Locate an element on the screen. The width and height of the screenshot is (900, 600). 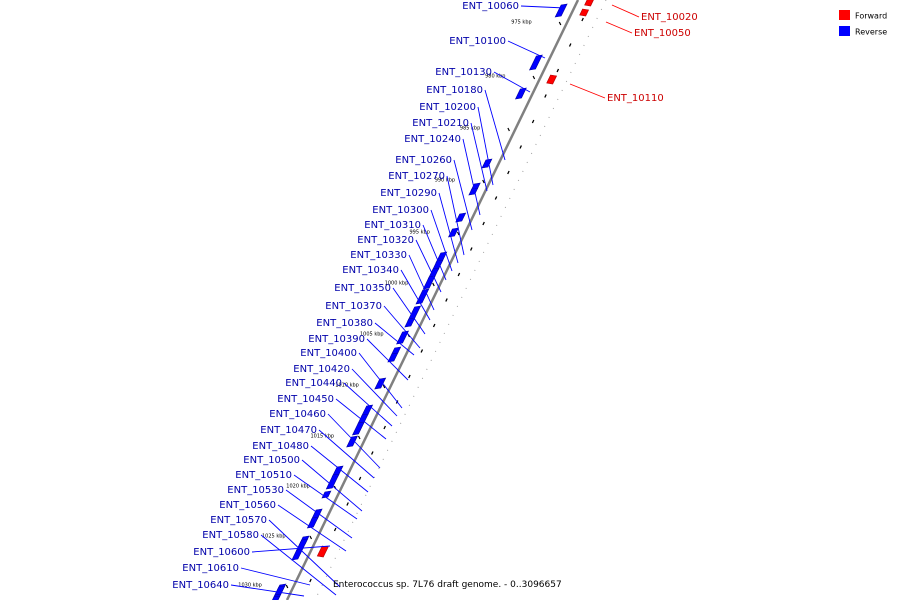
kbp-tick-label: 995 kbp is located at coordinates (420, 233).